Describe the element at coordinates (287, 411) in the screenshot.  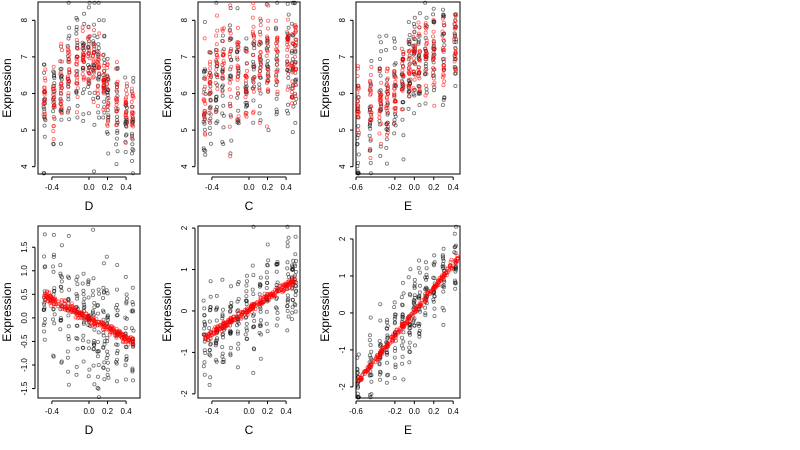
I see `x-tick-label: 0.4` at that location.